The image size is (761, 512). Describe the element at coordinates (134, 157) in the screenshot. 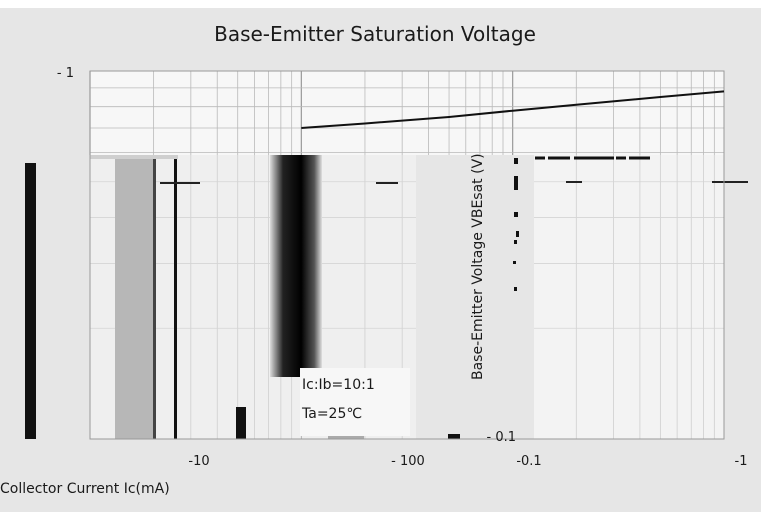

I see `artifact-top-strip` at that location.